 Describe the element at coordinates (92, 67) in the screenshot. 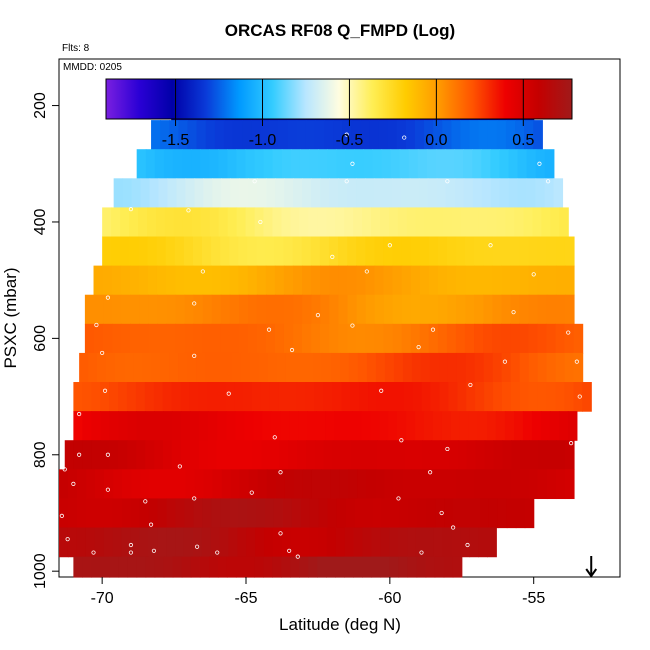

I see `date-label: MMDD: 0205` at that location.